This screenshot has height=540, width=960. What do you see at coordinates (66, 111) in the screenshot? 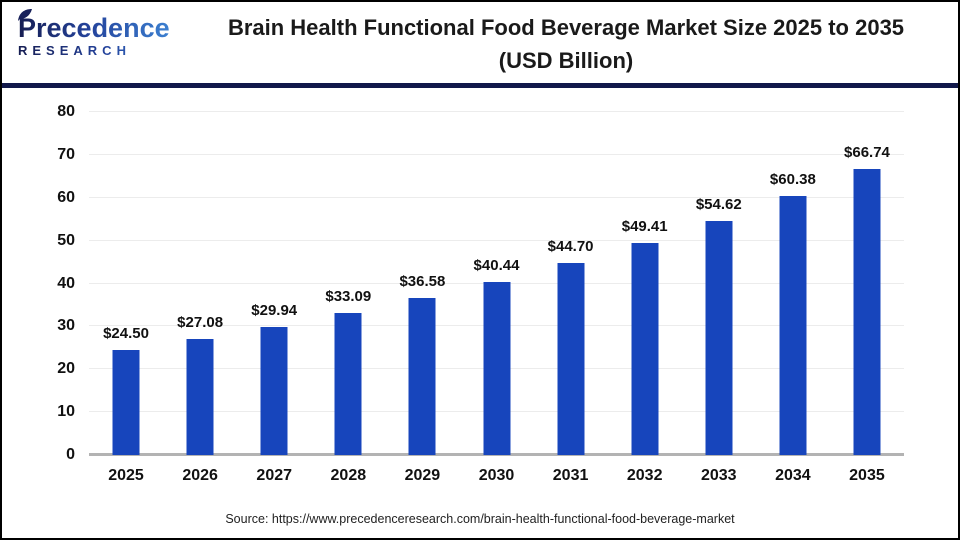
I see `y-tick-label: 80` at bounding box center [66, 111].